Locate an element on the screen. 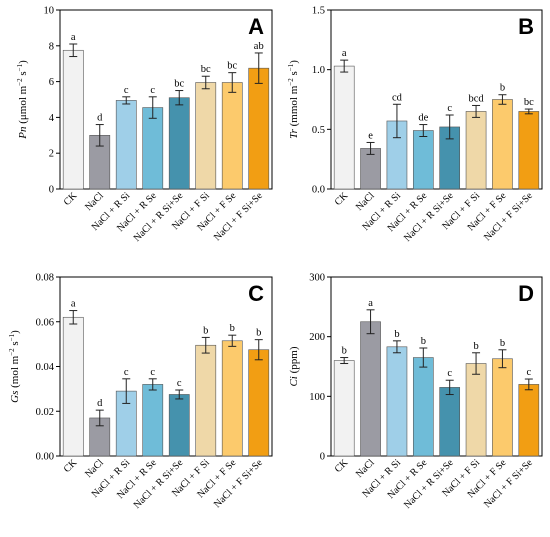 This screenshot has height=537, width=550. y-tick-label: 100 is located at coordinates (317, 397).